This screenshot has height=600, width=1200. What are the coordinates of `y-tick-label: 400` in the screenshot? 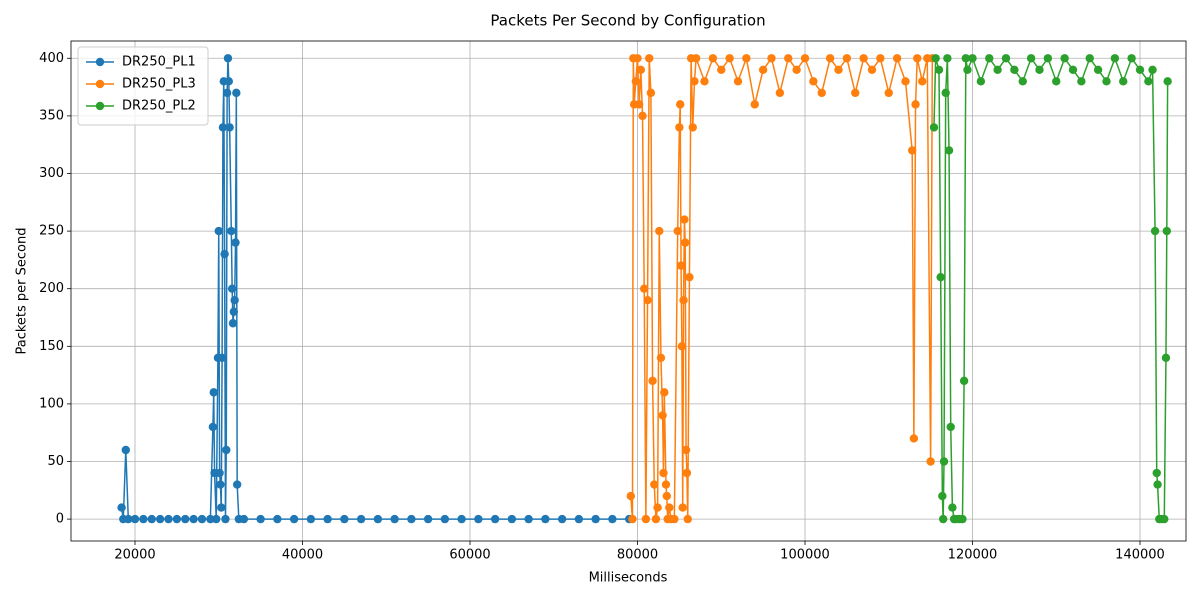 It's located at (51, 58).